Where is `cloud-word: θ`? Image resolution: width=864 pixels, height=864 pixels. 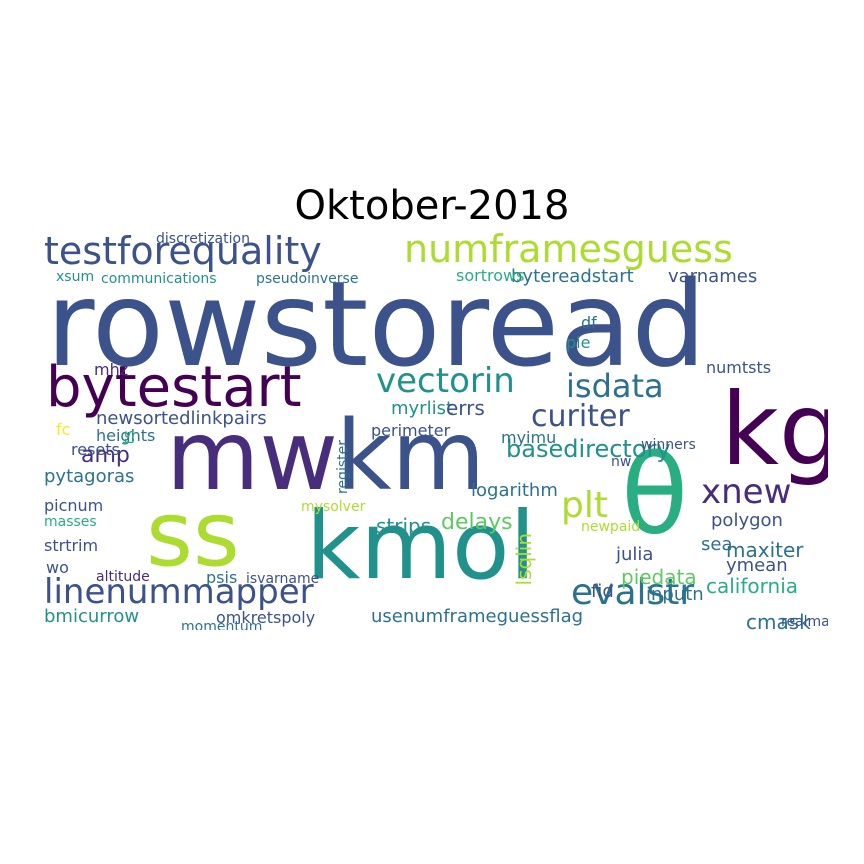 cloud-word: θ is located at coordinates (655, 495).